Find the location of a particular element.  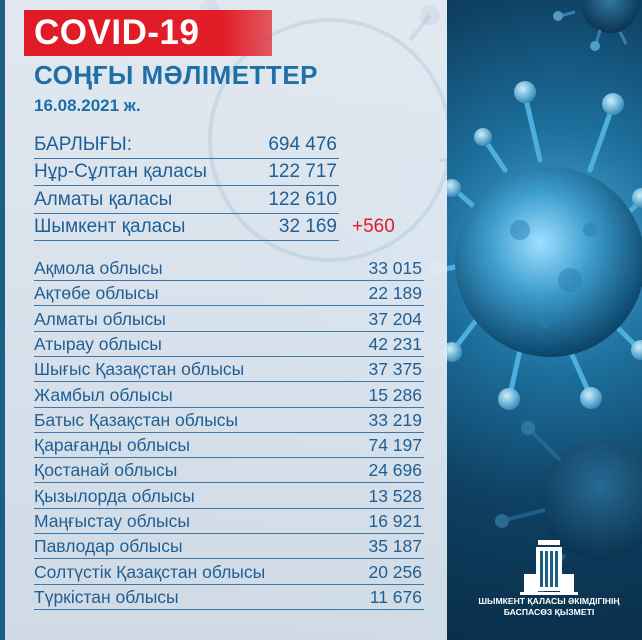

row-label: БАРЛЫҒЫ: is located at coordinates (83, 144).